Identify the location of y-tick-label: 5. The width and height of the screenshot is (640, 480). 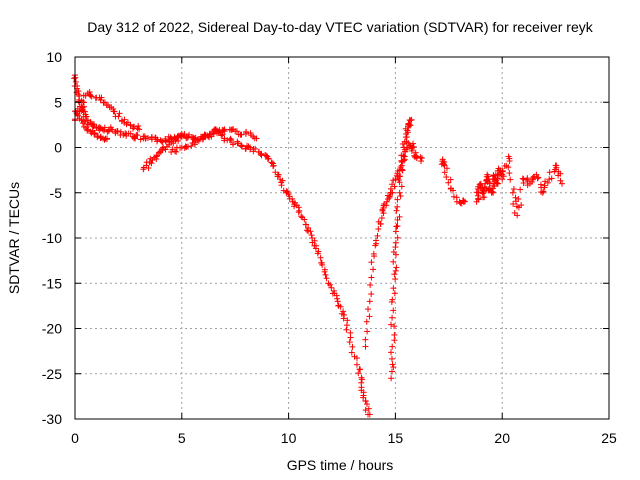
(58, 102).